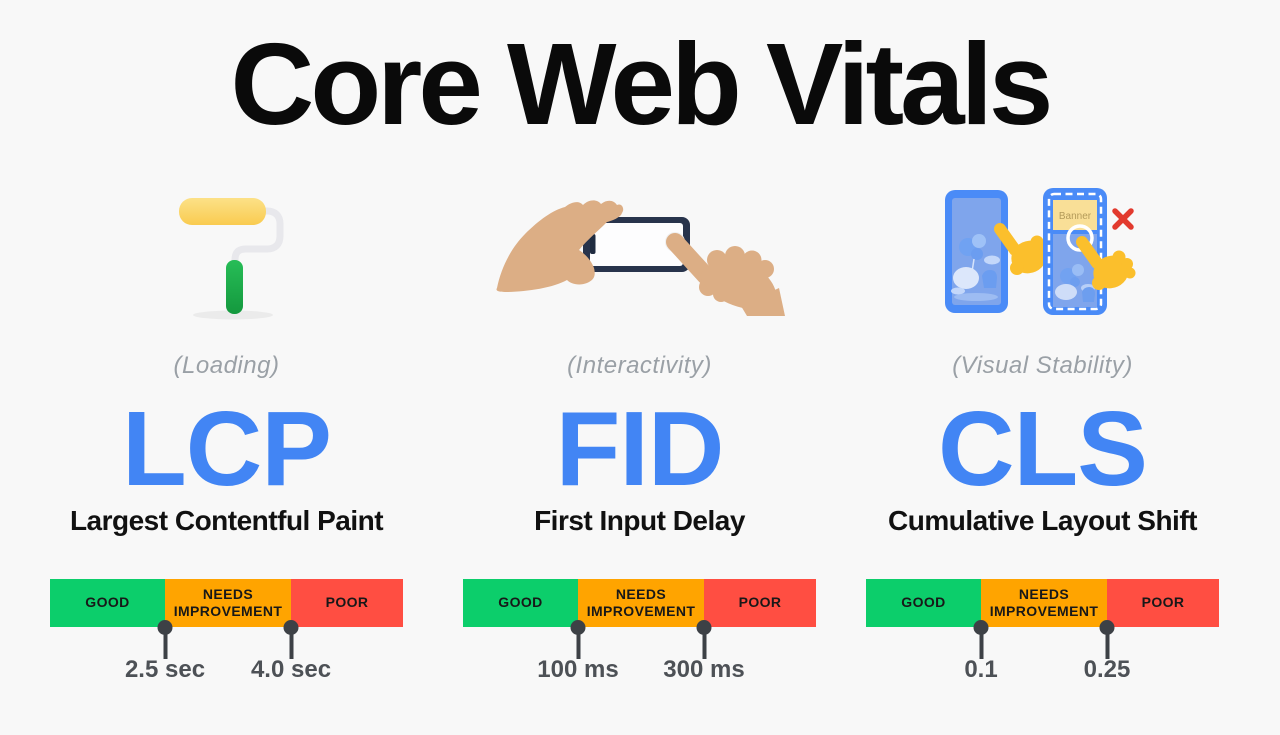  What do you see at coordinates (1043, 449) in the screenshot?
I see `metric-abbr: CLS` at bounding box center [1043, 449].